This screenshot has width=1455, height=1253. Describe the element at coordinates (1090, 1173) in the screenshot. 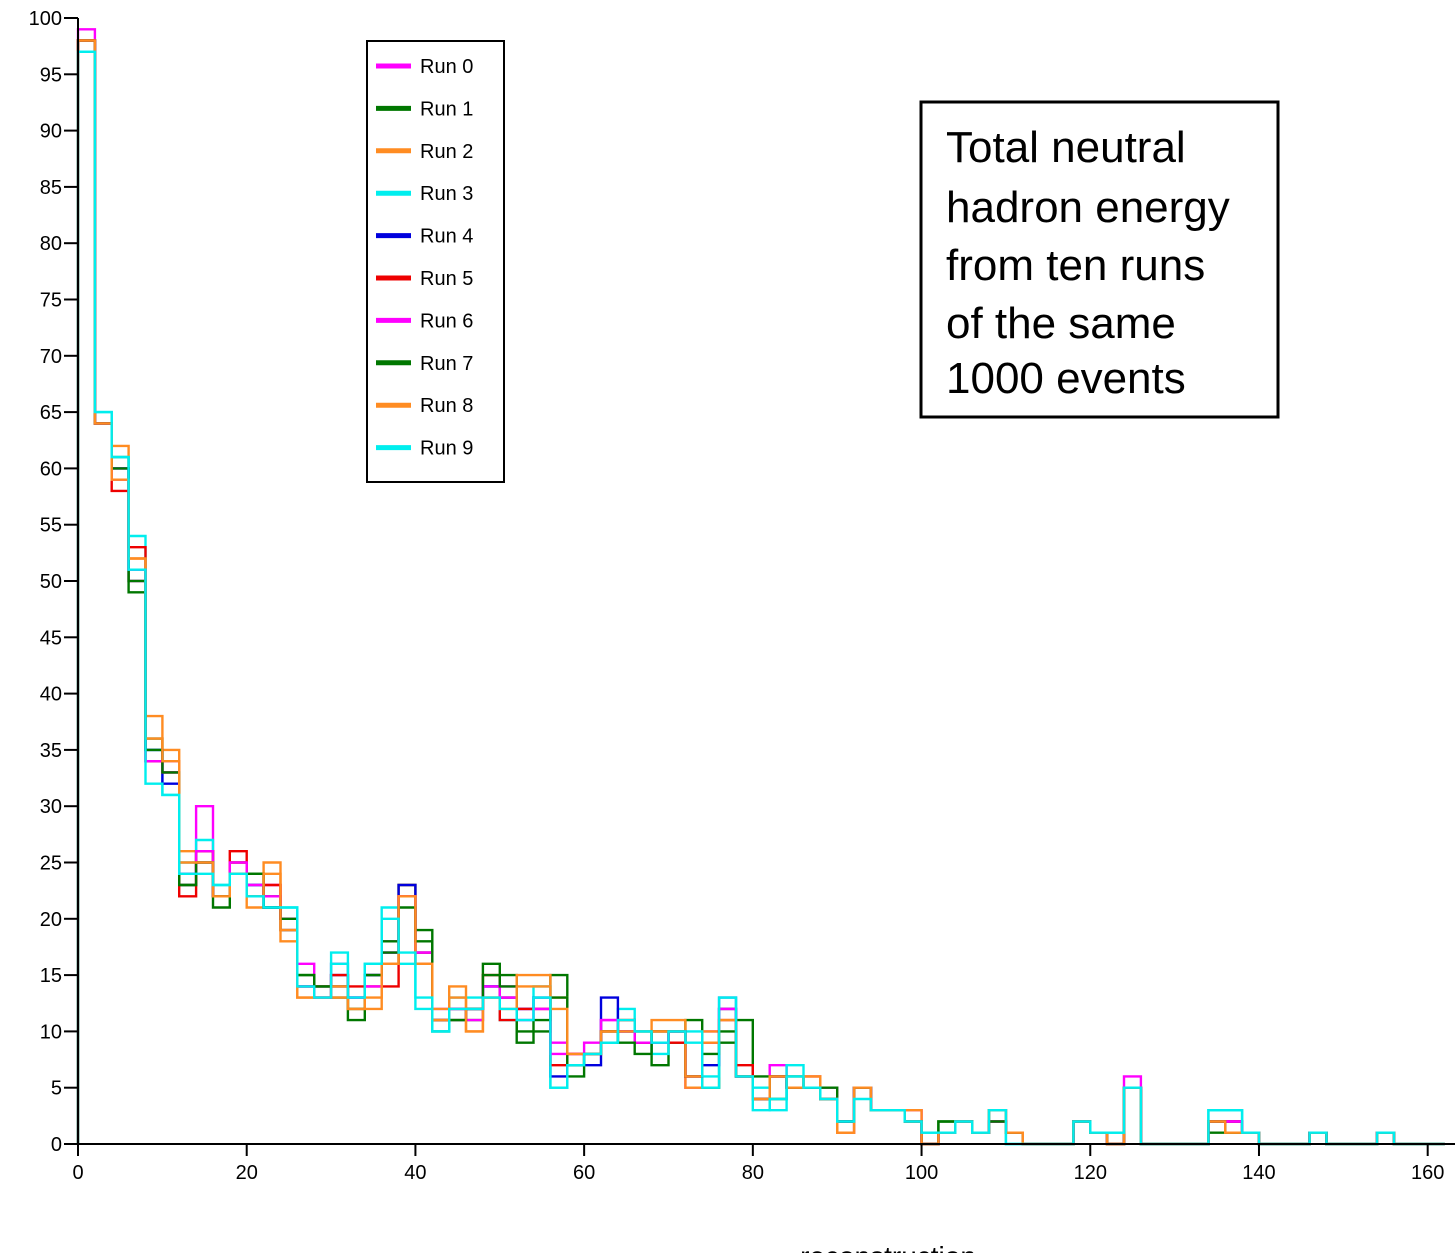

I see `x-tick-label: 120` at that location.